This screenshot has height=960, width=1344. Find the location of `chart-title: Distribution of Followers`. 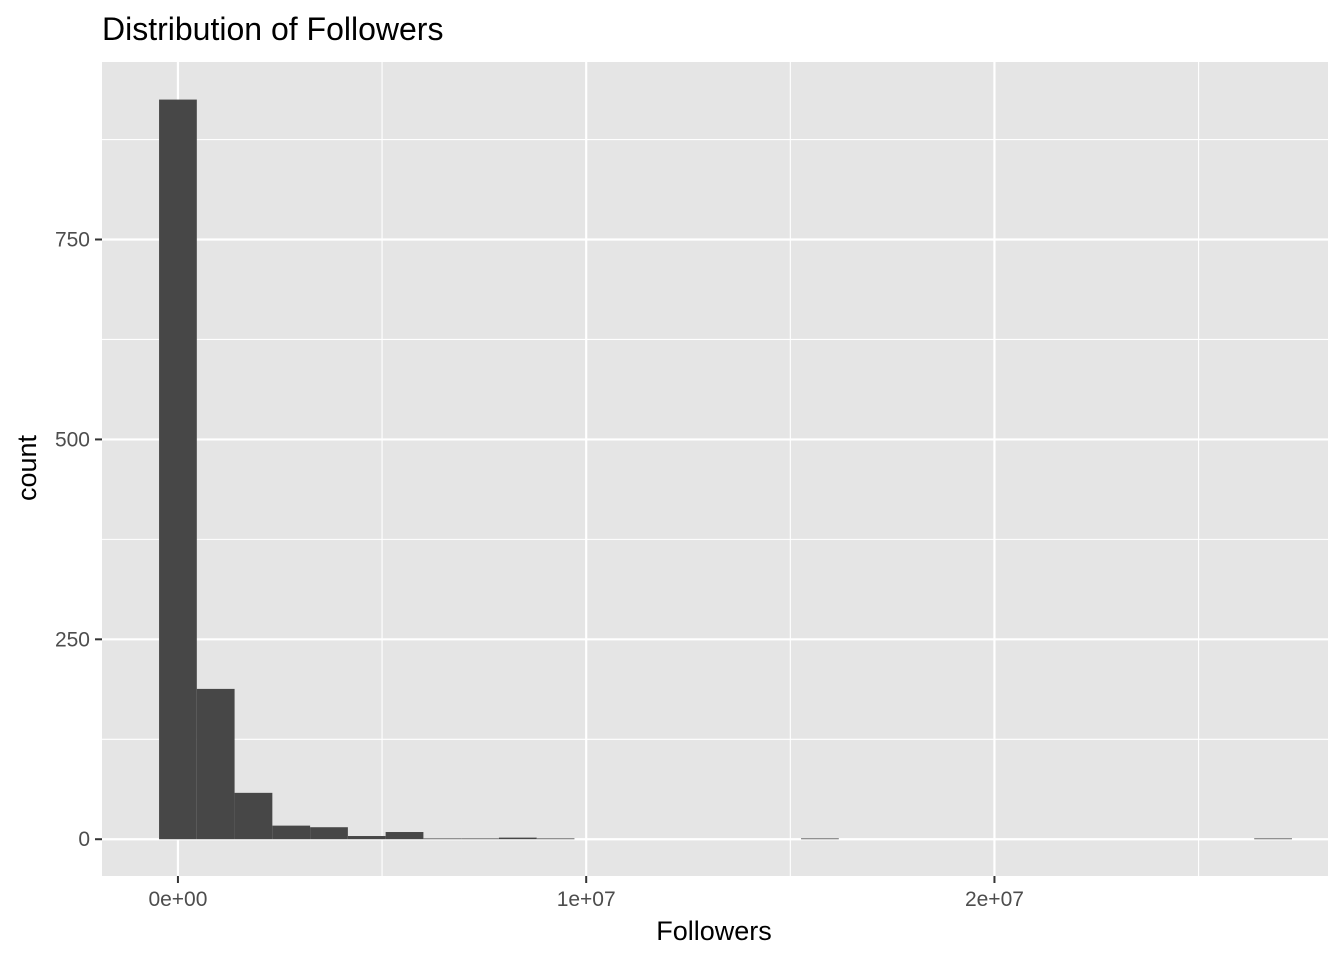

chart-title: Distribution of Followers is located at coordinates (272, 29).